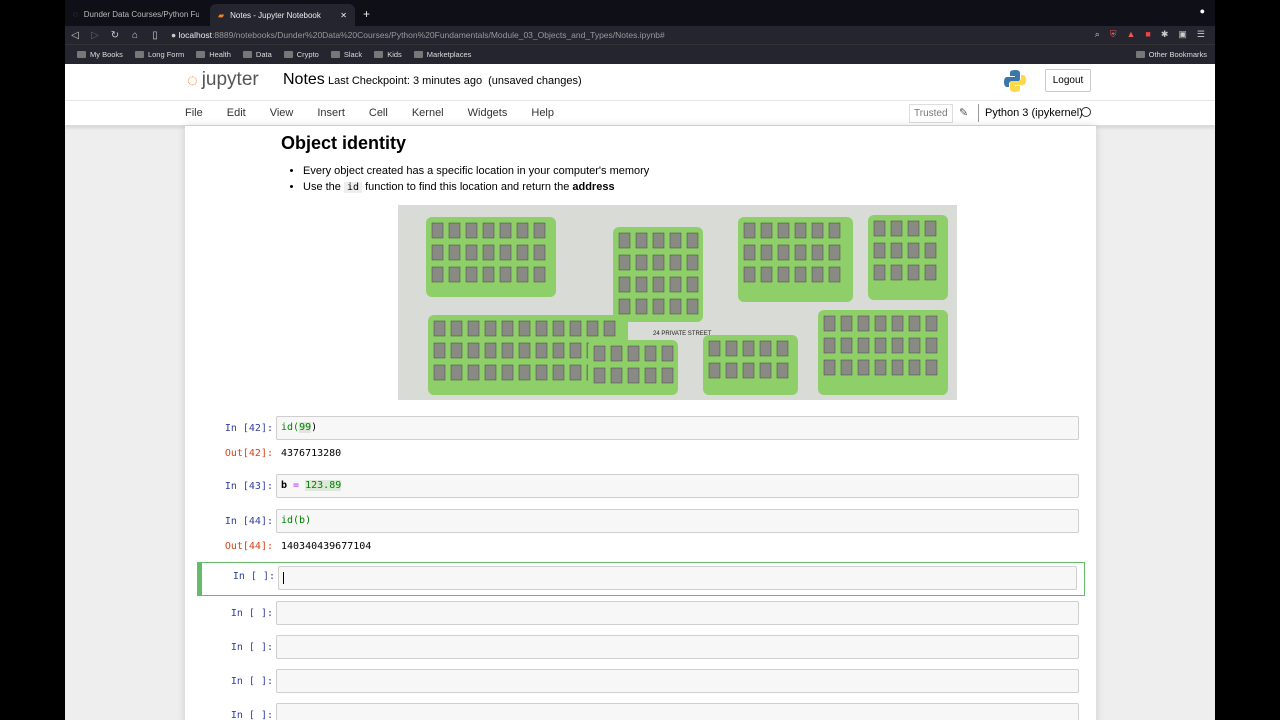  What do you see at coordinates (535, 81) in the screenshot?
I see `unsaved-text: (unsaved changes)` at bounding box center [535, 81].